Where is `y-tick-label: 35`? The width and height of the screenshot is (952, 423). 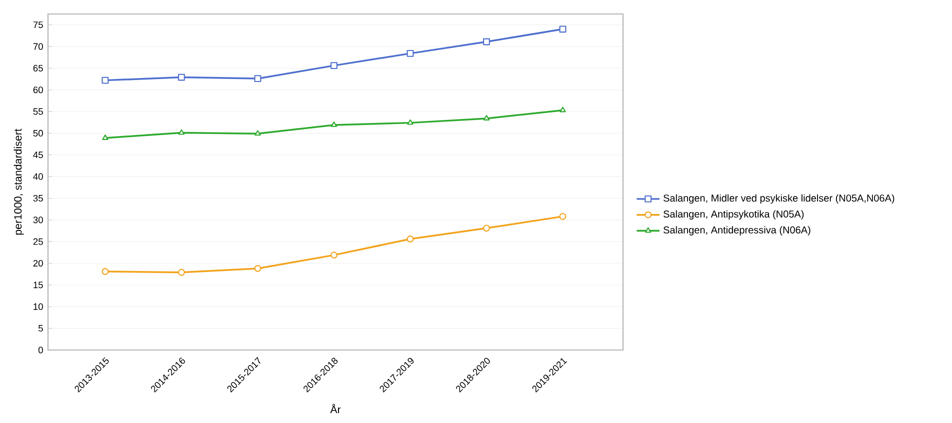
y-tick-label: 35 is located at coordinates (38, 198).